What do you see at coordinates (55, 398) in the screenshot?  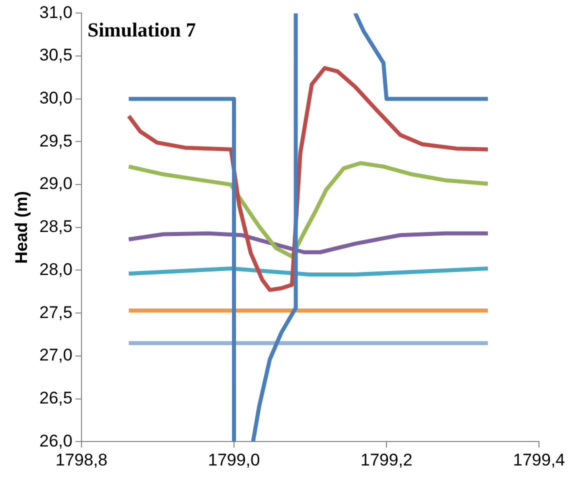 I see `y-tick-label: 26,5` at bounding box center [55, 398].